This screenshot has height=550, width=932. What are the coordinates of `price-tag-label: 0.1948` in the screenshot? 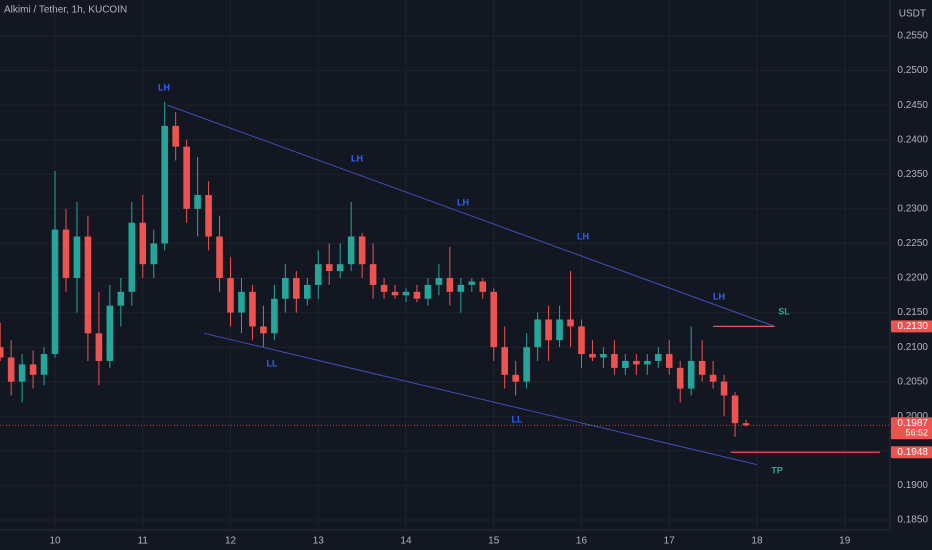 It's located at (912, 452).